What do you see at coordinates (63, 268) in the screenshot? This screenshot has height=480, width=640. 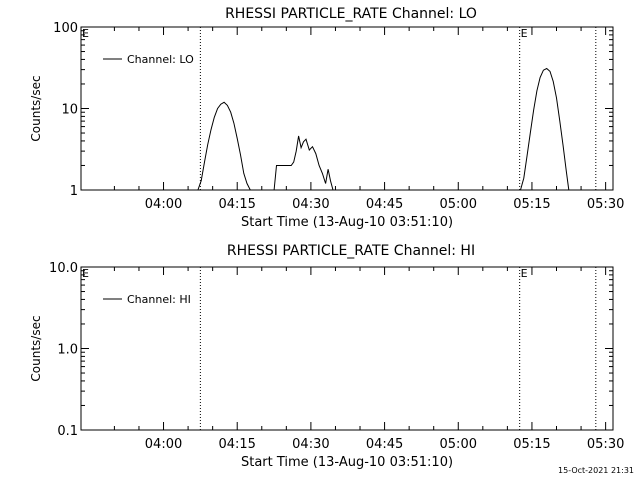 I see `y-tick-label: 10.0` at bounding box center [63, 268].